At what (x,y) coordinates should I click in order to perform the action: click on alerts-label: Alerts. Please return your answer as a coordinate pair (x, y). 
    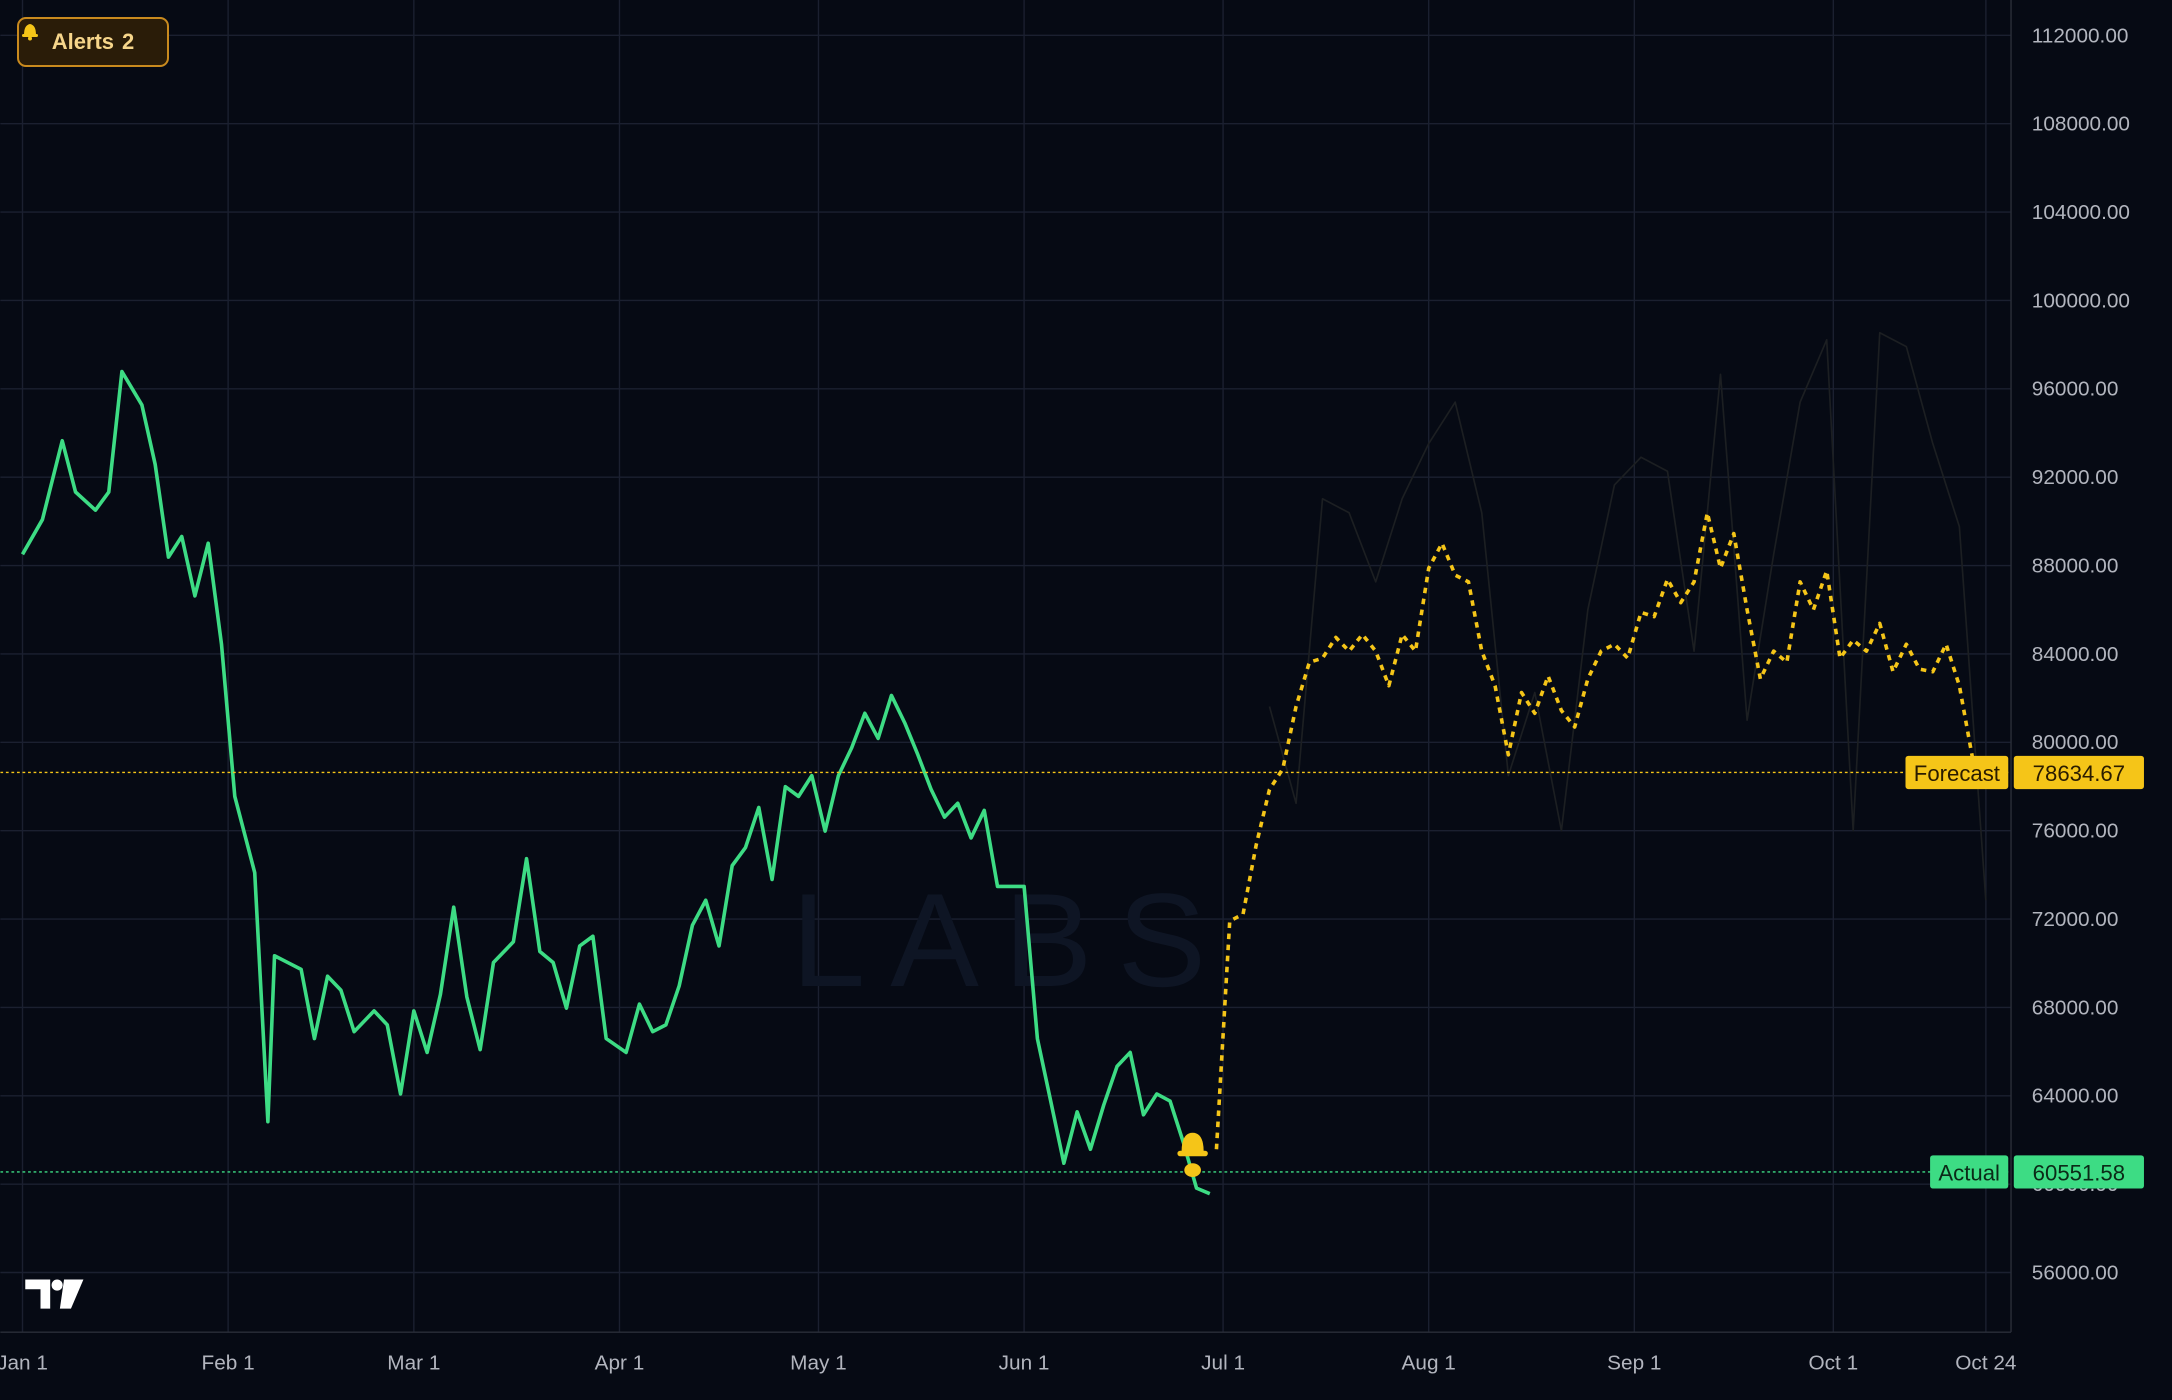
    Looking at the image, I should click on (83, 41).